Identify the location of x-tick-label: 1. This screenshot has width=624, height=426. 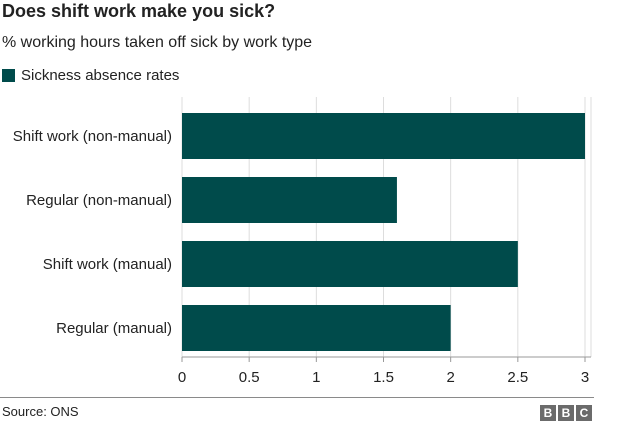
(316, 377).